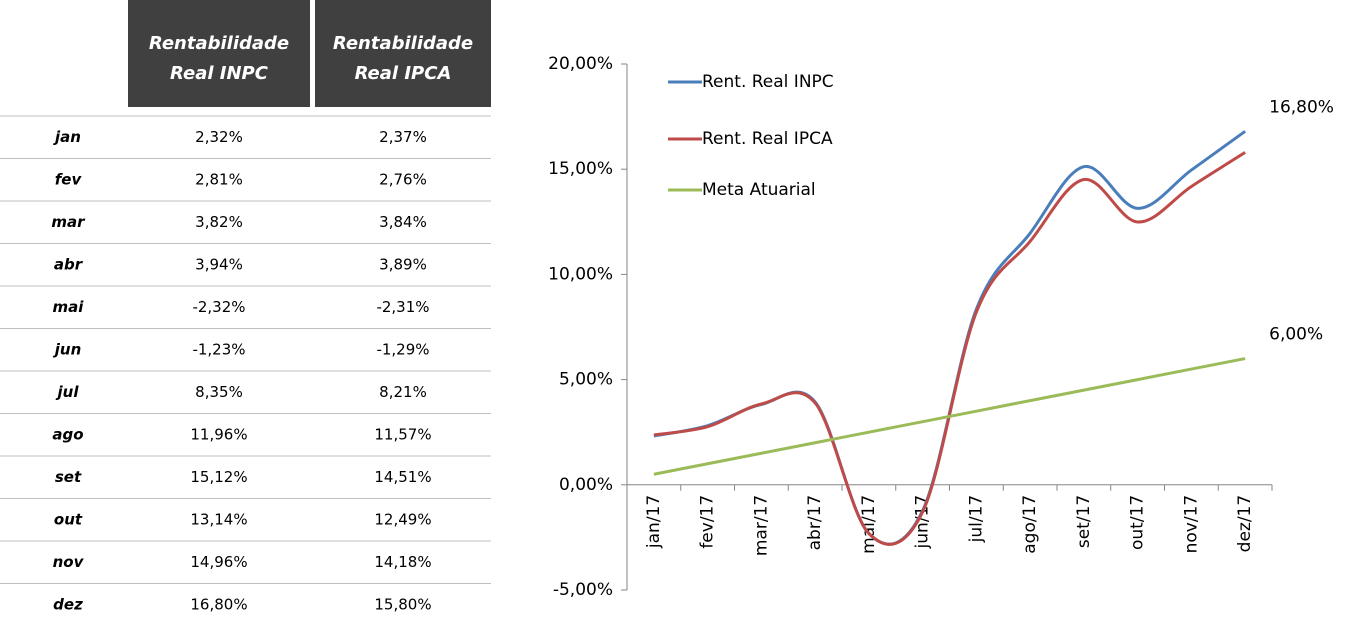  Describe the element at coordinates (67, 434) in the screenshot. I see `month-cell: ago` at that location.